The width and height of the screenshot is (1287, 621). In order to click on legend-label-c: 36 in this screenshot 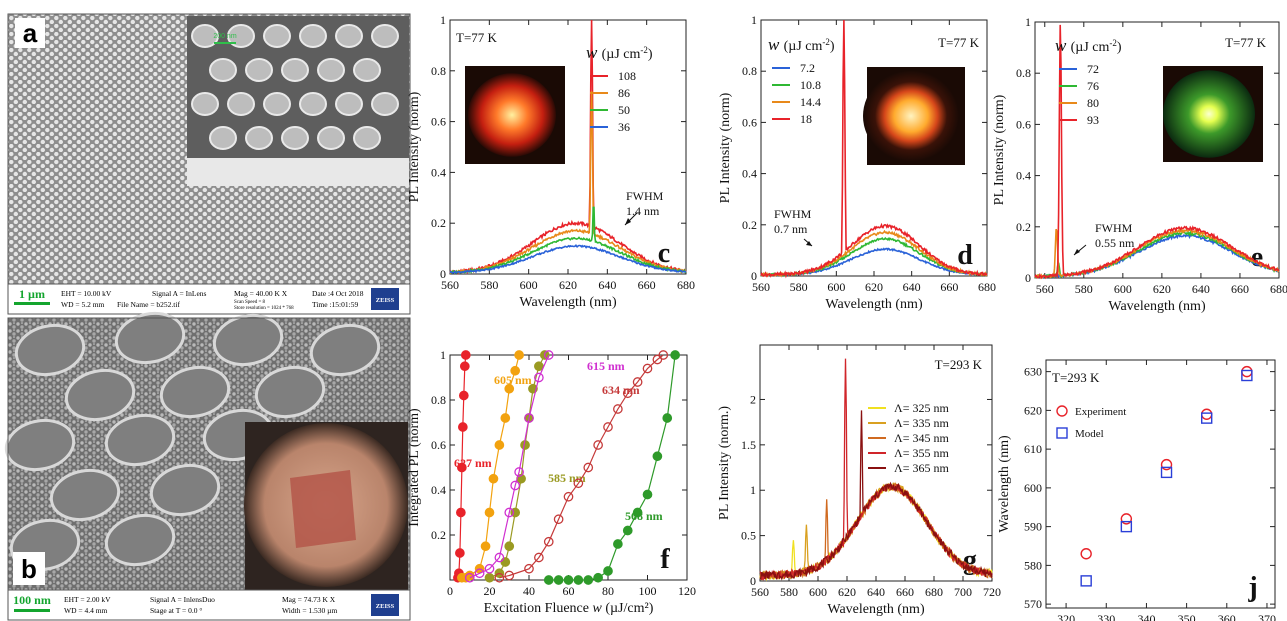, I will do `click(624, 127)`.